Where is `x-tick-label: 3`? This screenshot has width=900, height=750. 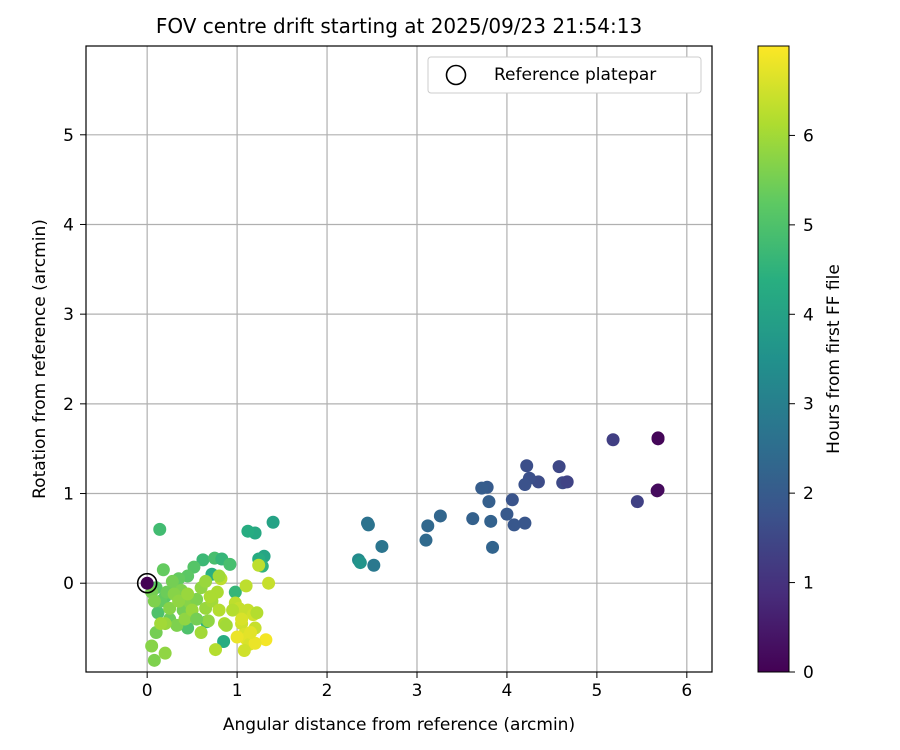
x-tick-label: 3 is located at coordinates (417, 691).